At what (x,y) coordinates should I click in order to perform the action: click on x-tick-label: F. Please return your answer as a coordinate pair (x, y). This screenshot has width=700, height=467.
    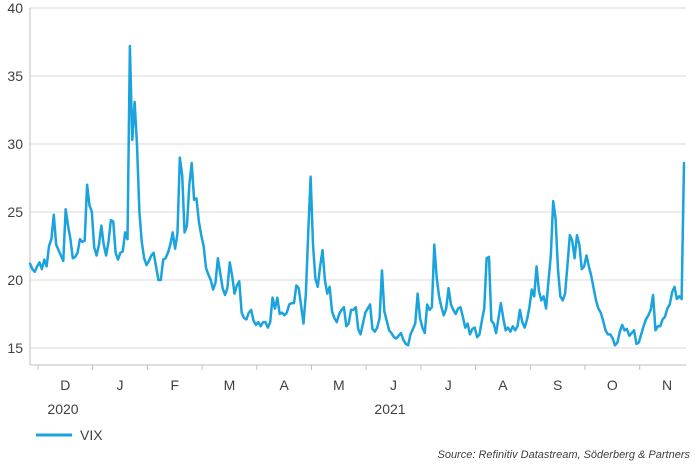
    Looking at the image, I should click on (174, 385).